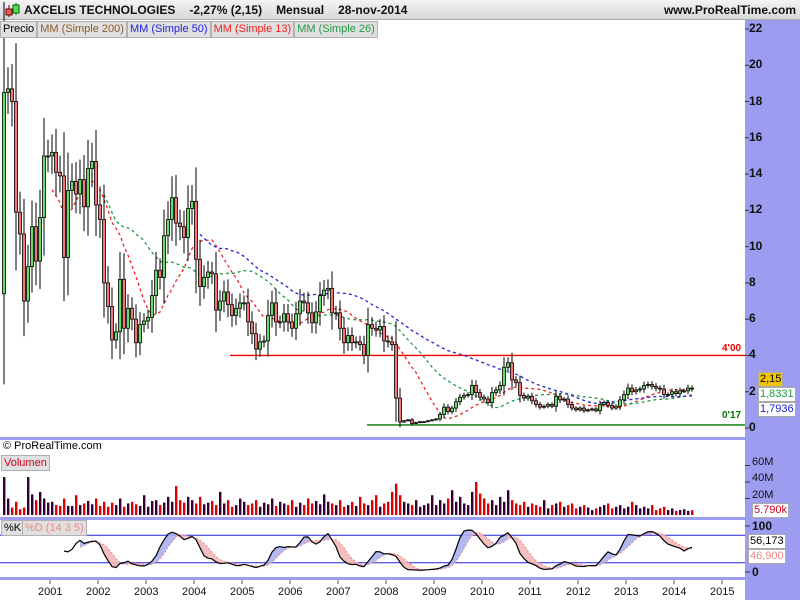 The image size is (800, 600). What do you see at coordinates (54, 528) in the screenshot?
I see `stoch-d-label: %D (14 3 5)` at bounding box center [54, 528].